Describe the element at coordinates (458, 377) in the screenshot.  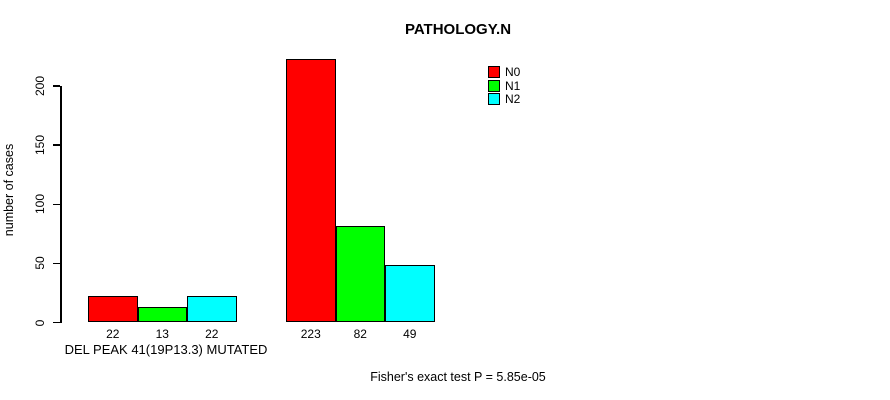
I see `annotation-text: Fisher's exact test P = 5.85e-05` at that location.